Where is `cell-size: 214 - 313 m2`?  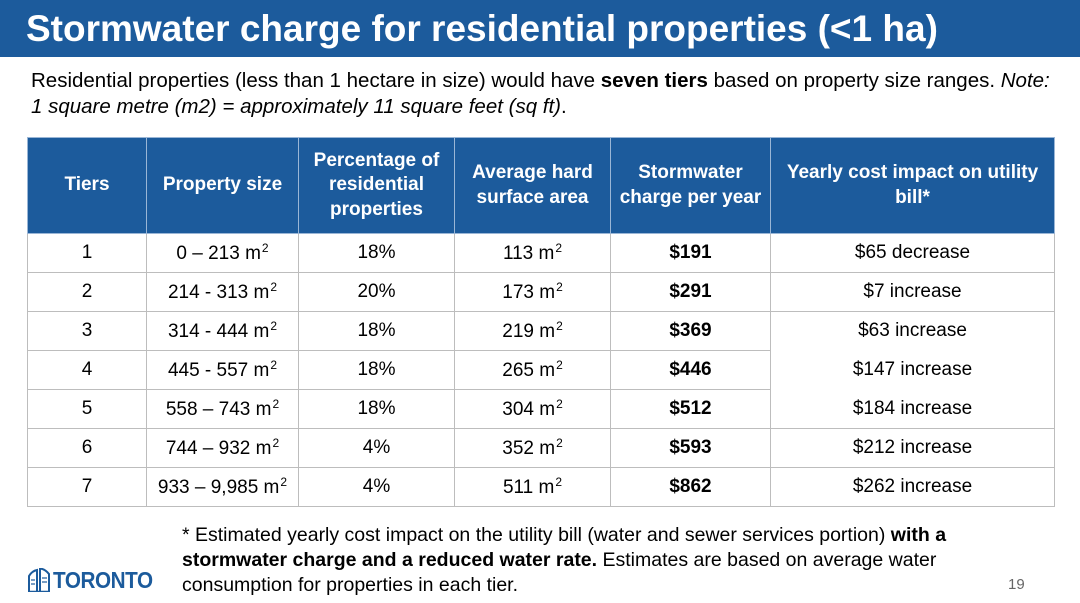
cell-size: 214 - 313 m2 is located at coordinates (222, 292).